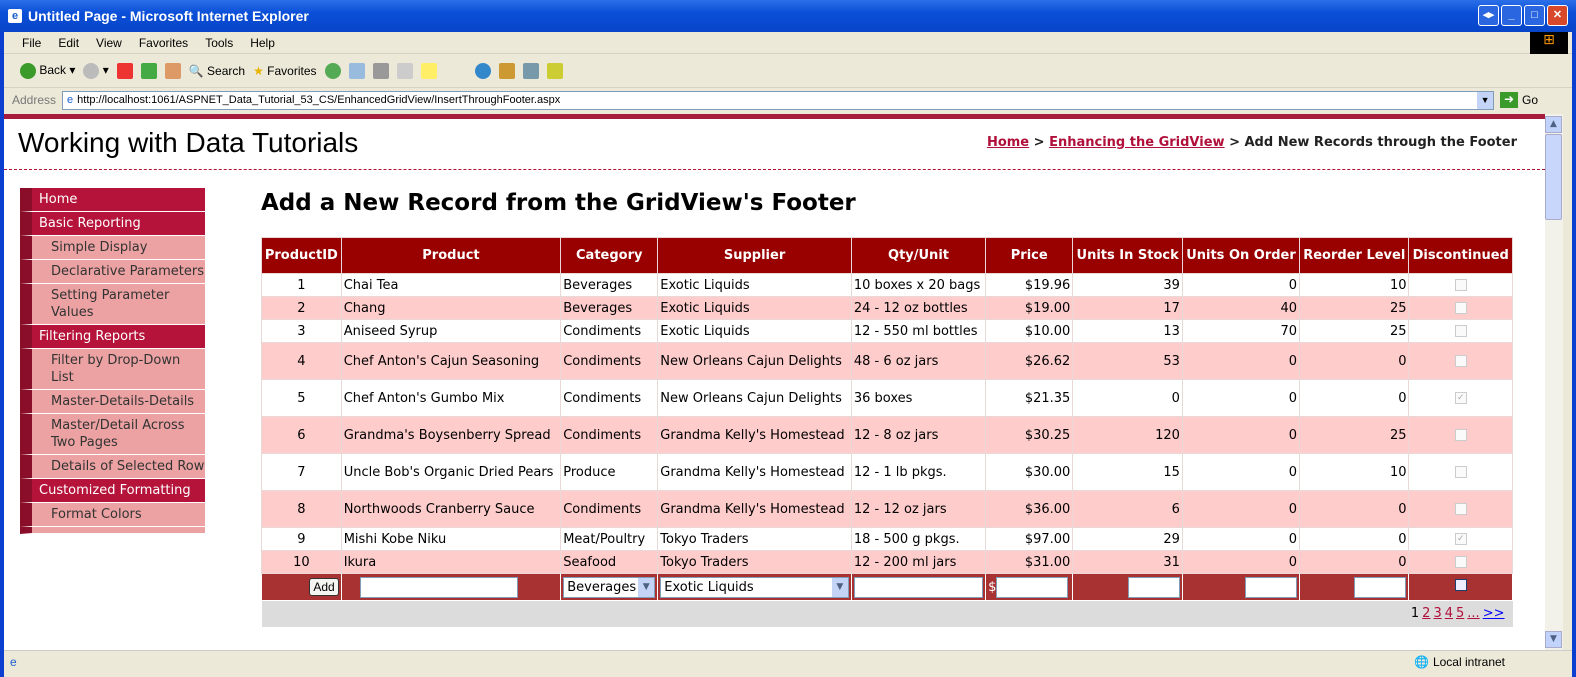 The height and width of the screenshot is (677, 1576). Describe the element at coordinates (112, 491) in the screenshot. I see `sidebar-item: Customized Formatting` at that location.